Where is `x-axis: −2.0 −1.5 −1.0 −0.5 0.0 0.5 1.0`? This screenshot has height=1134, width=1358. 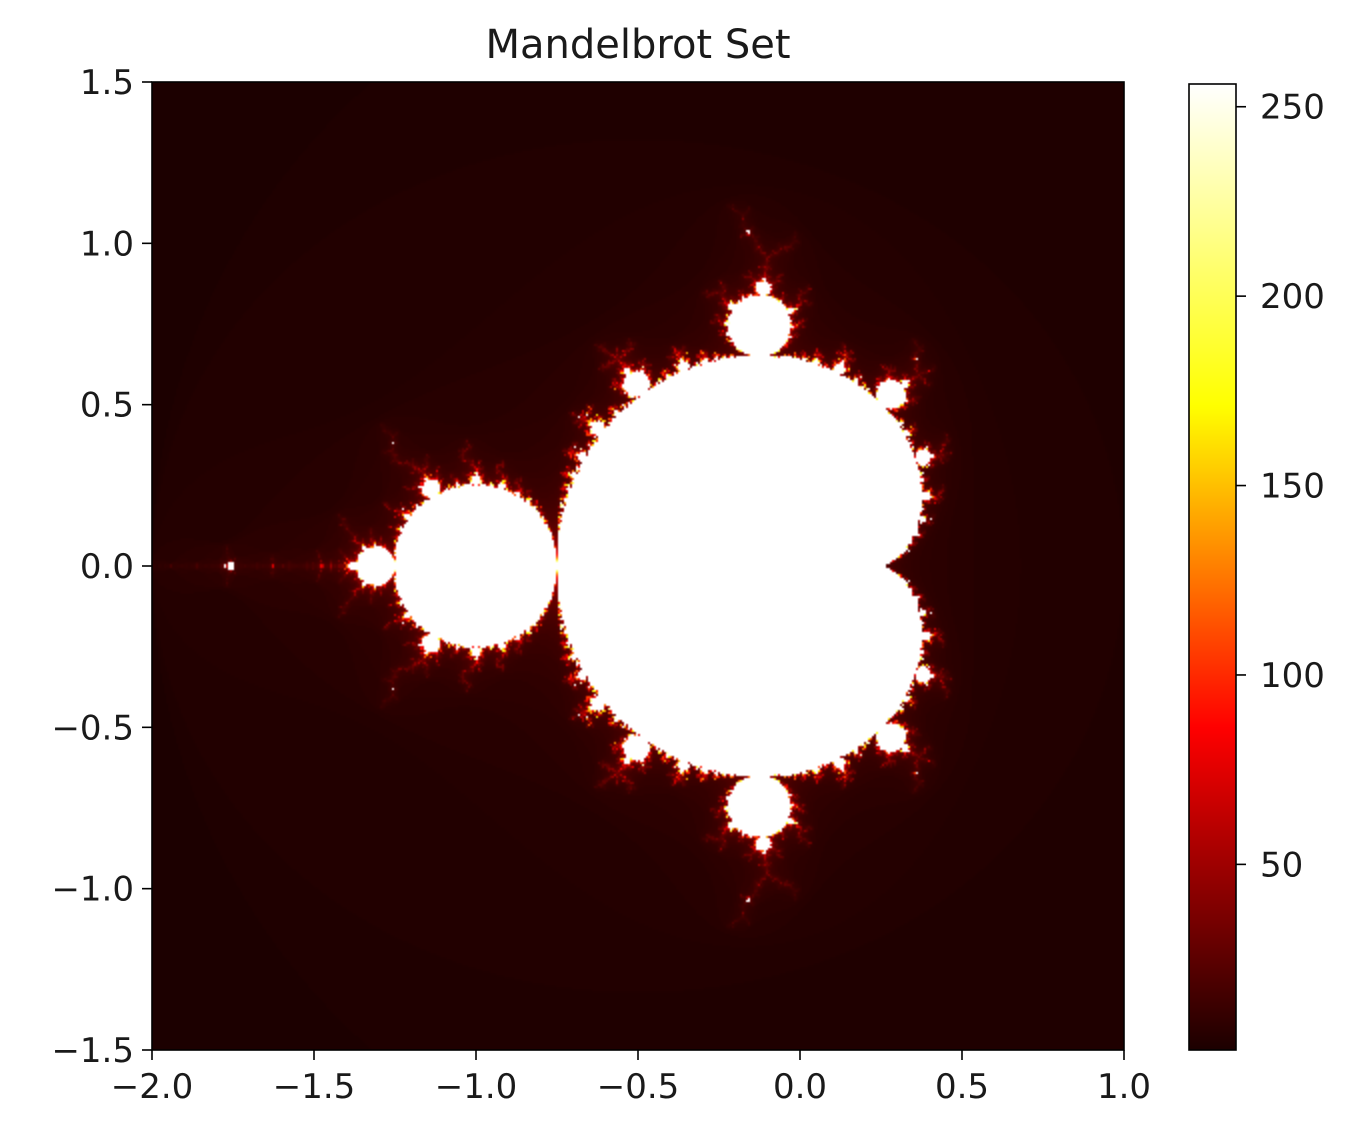
x-axis: −2.0 −1.5 −1.0 −0.5 0.0 0.5 1.0 is located at coordinates (631, 1078).